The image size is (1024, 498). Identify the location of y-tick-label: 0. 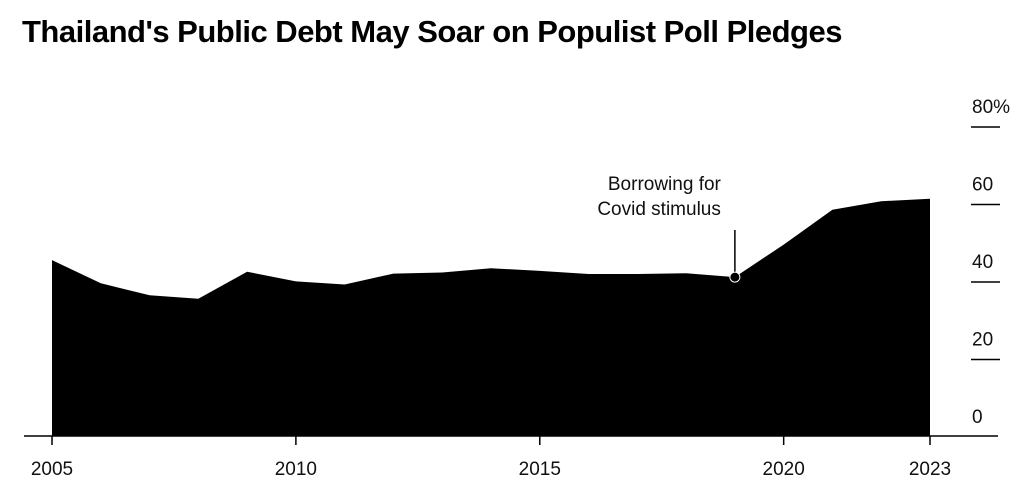
(977, 417).